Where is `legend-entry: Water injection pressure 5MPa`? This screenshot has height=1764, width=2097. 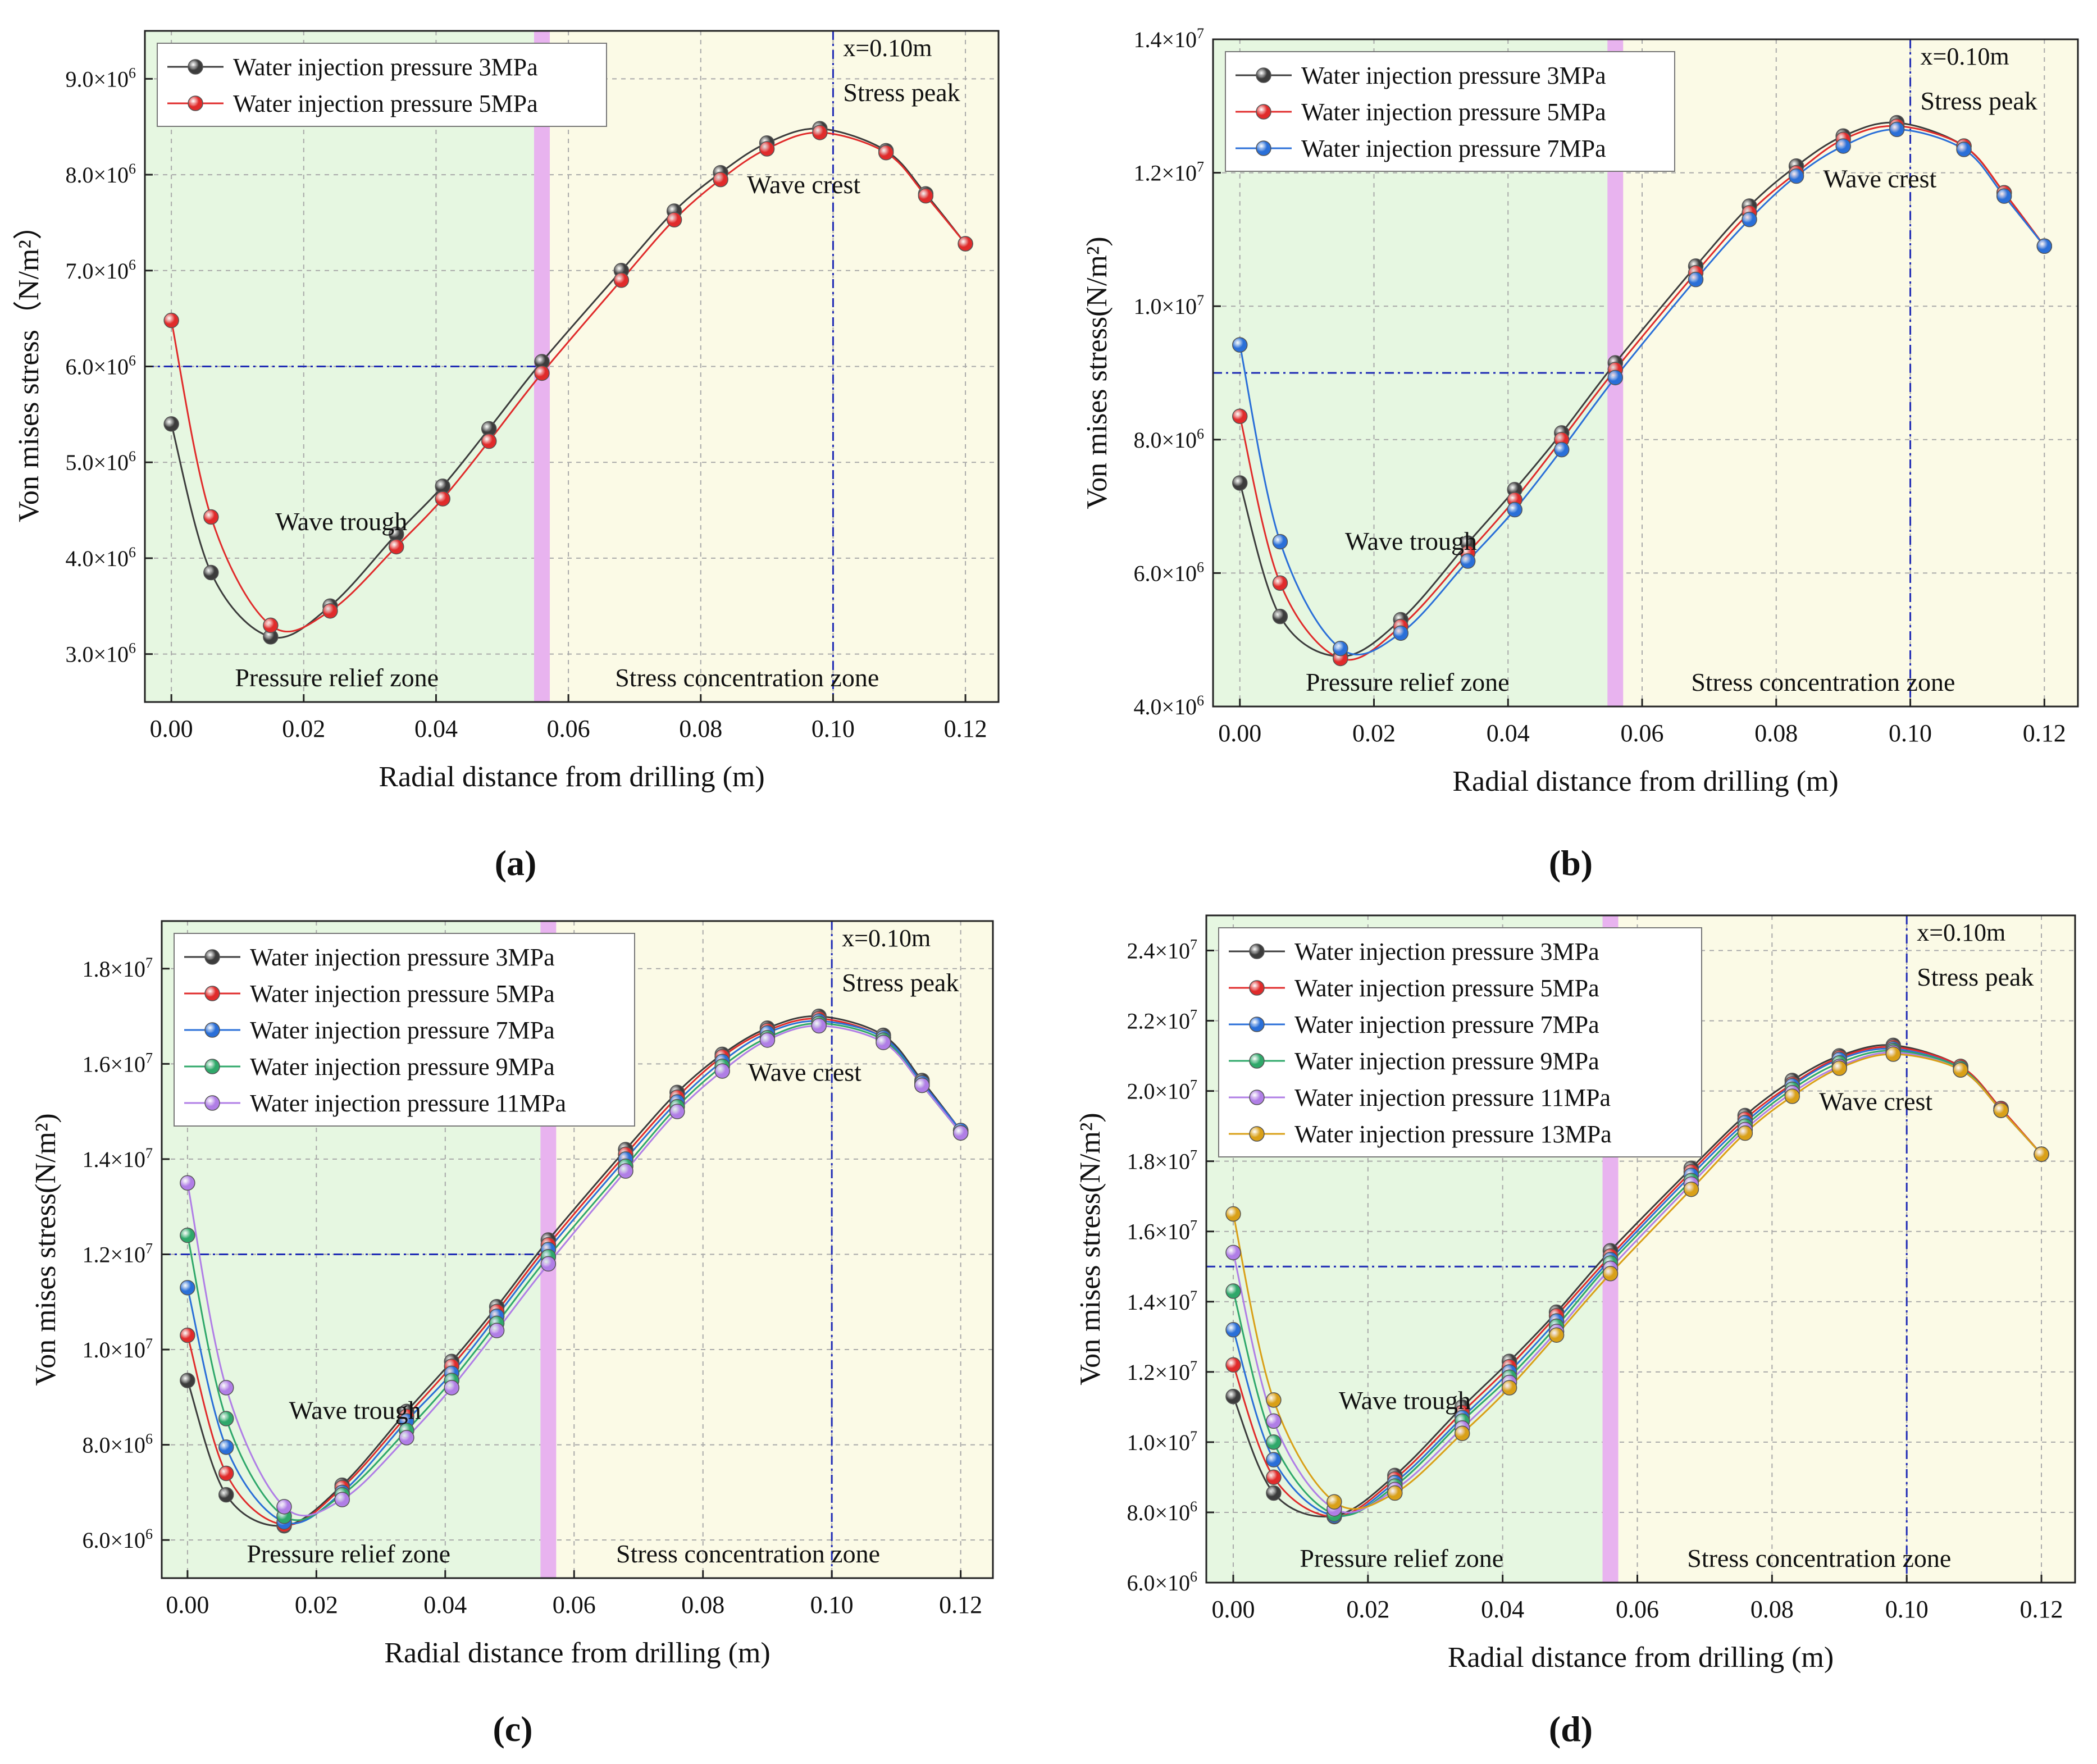
legend-entry: Water injection pressure 5MPa is located at coordinates (1446, 988).